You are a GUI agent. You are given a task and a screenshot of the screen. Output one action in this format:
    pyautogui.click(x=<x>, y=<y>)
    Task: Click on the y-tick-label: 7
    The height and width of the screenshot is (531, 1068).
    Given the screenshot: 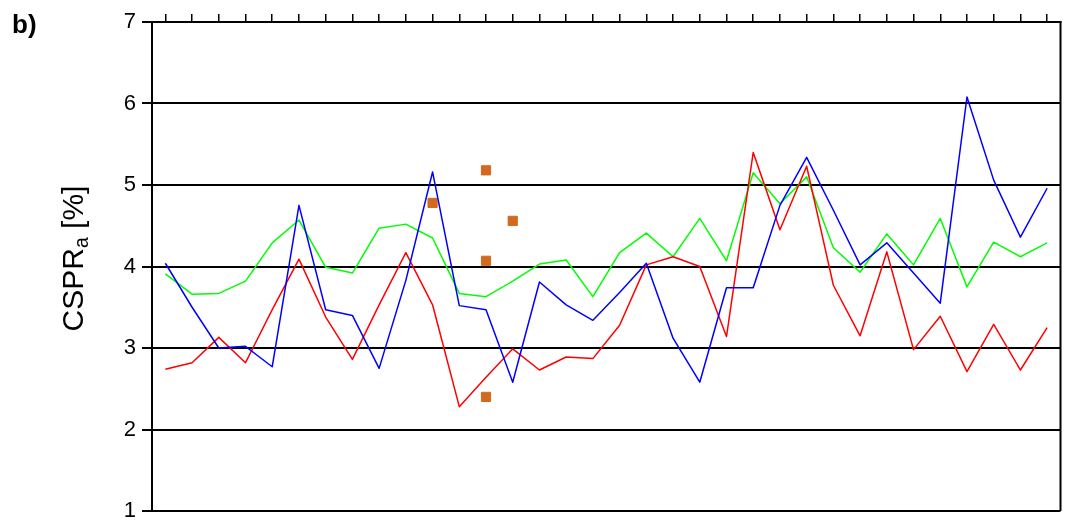 What is the action you would take?
    pyautogui.click(x=129, y=21)
    